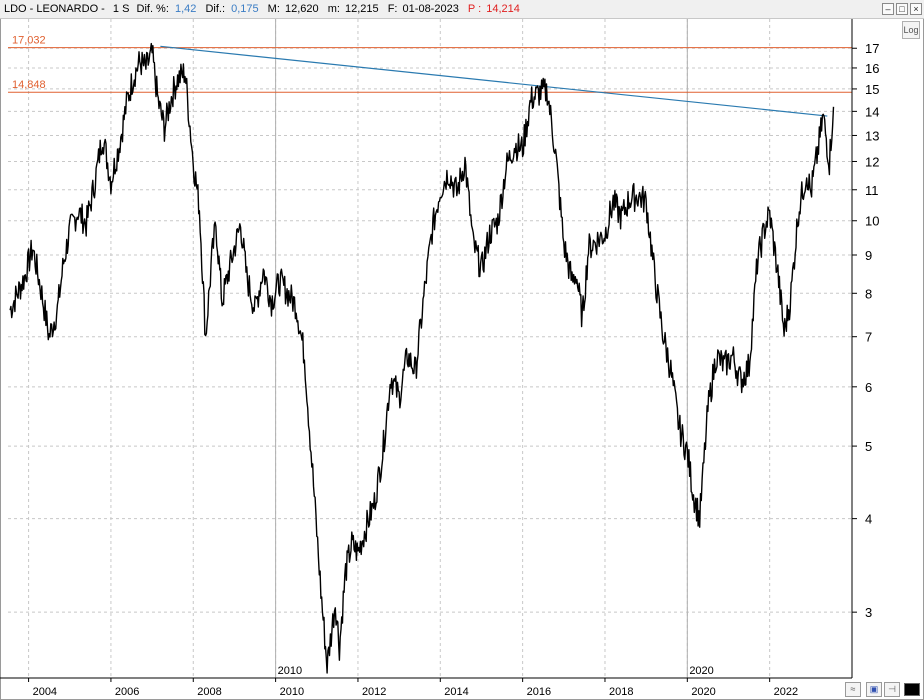 The width and height of the screenshot is (924, 700). I want to click on dif-pct-label: Dif. %:, so click(152, 9).